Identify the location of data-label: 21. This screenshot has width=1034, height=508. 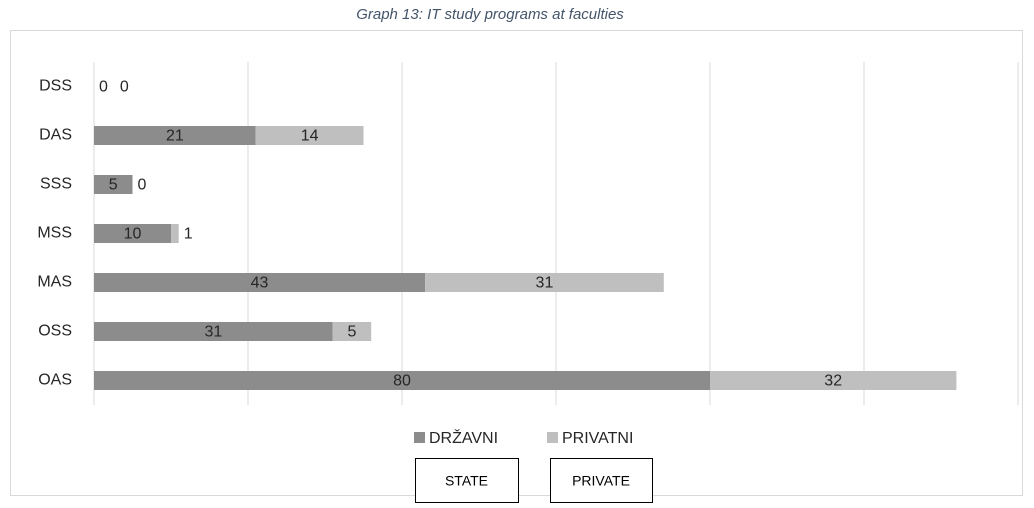
(175, 136).